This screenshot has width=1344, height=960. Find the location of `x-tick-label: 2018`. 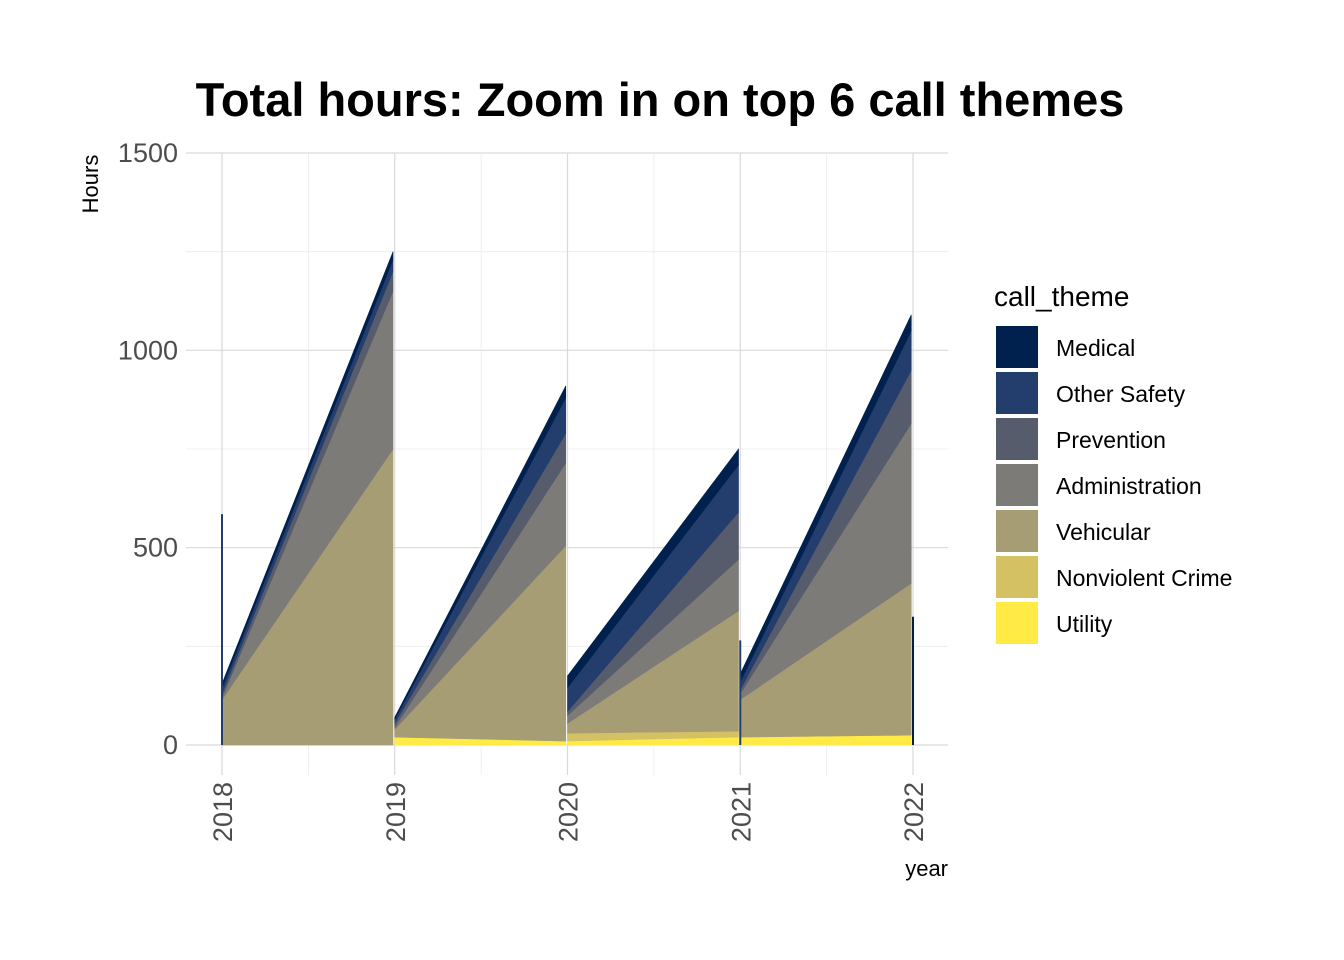

x-tick-label: 2018 is located at coordinates (223, 812).